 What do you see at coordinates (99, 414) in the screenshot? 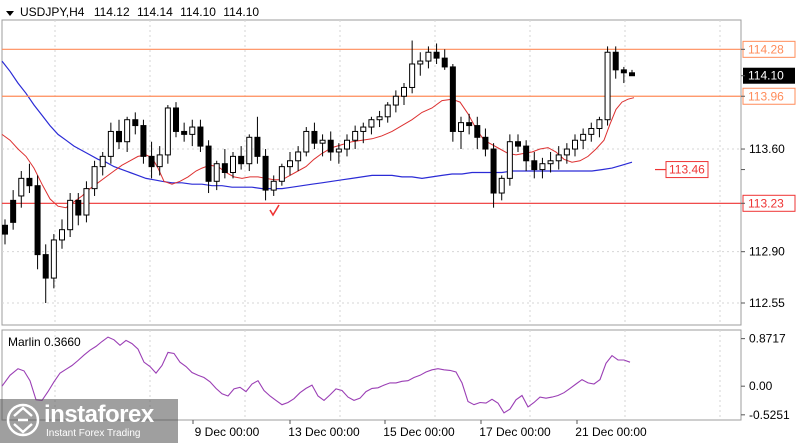
I see `watermark-brand: instaforex` at bounding box center [99, 414].